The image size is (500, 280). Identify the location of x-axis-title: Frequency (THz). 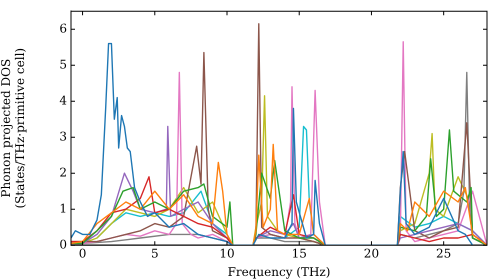
(279, 271).